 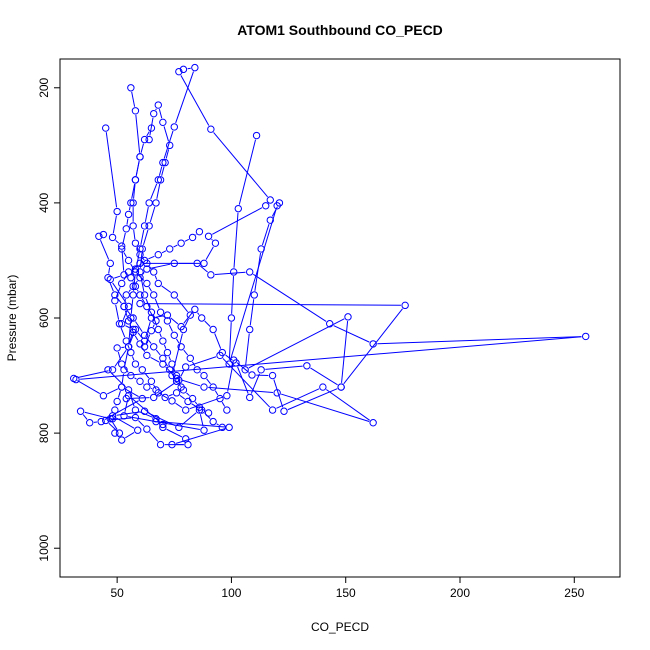 I want to click on series-10-segment, so click(x=146, y=414).